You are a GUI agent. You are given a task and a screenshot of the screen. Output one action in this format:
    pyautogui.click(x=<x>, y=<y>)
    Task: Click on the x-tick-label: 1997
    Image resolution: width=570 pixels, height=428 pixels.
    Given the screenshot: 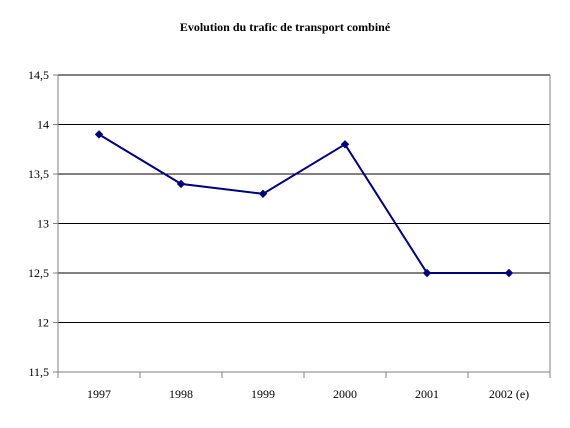 What is the action you would take?
    pyautogui.click(x=99, y=394)
    